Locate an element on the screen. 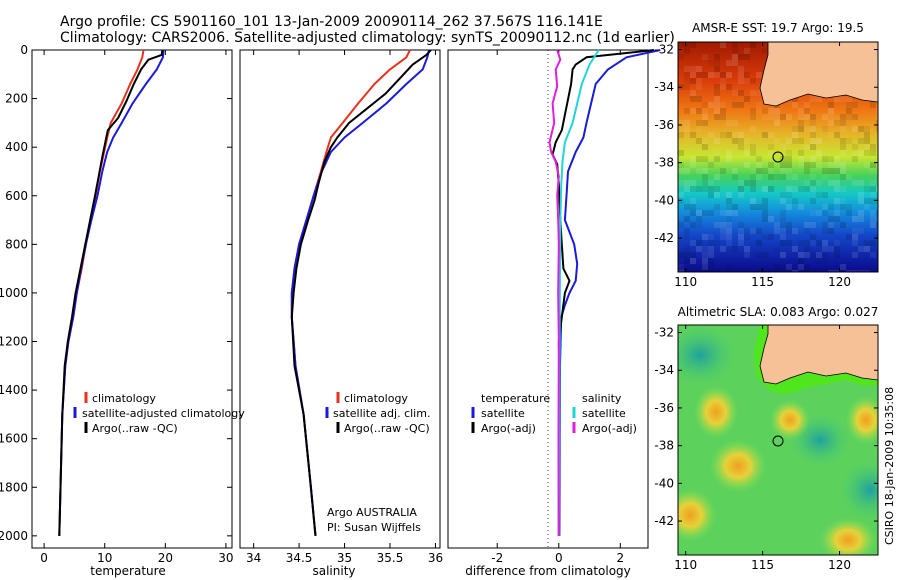 The width and height of the screenshot is (900, 580). legend-label-satellite-adj: satellite adj. clim. is located at coordinates (381, 413).